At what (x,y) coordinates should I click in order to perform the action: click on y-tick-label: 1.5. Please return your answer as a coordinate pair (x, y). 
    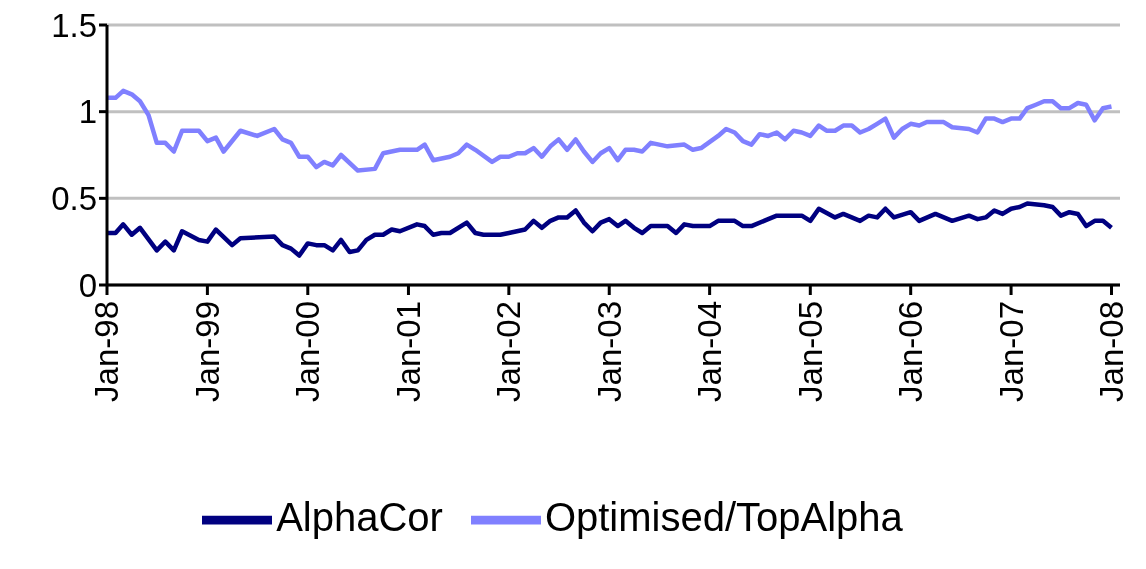
    Looking at the image, I should click on (74, 25).